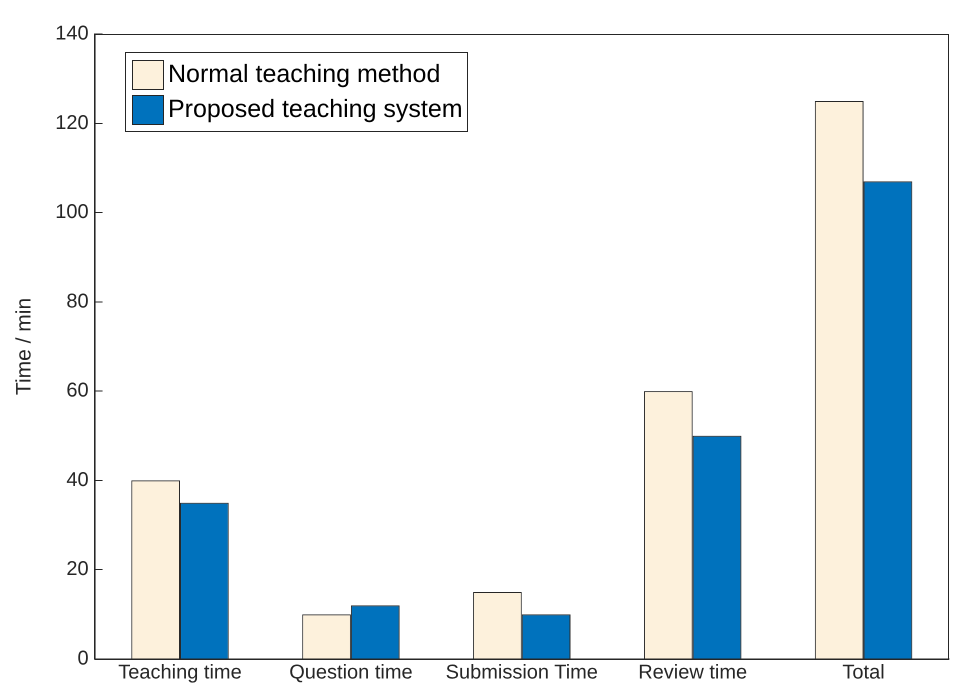 The width and height of the screenshot is (961, 687). What do you see at coordinates (77, 479) in the screenshot?
I see `y-tick-label: 40` at bounding box center [77, 479].